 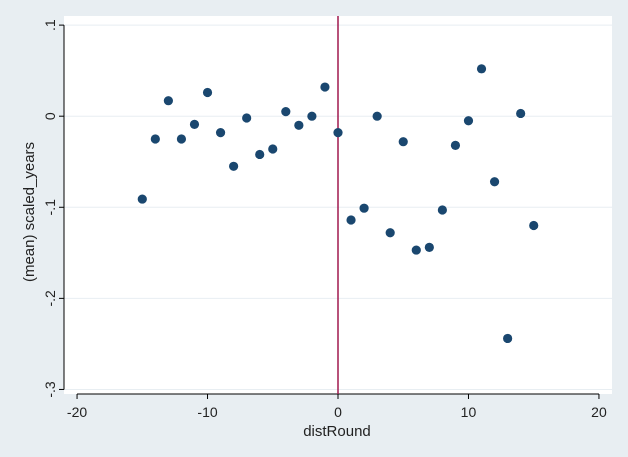 What do you see at coordinates (77, 412) in the screenshot?
I see `x-tick-label-0: -20` at bounding box center [77, 412].